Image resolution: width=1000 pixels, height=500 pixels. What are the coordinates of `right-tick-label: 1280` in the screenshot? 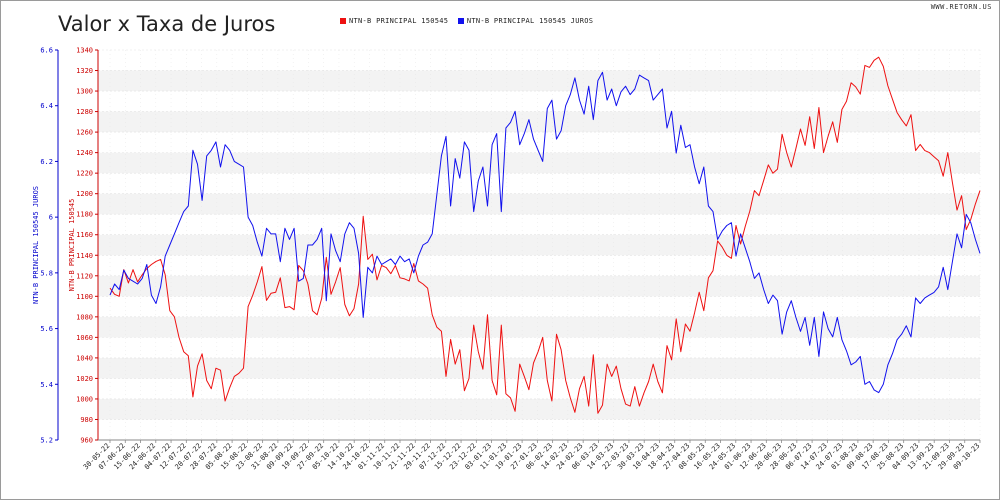 It's located at (84, 112).